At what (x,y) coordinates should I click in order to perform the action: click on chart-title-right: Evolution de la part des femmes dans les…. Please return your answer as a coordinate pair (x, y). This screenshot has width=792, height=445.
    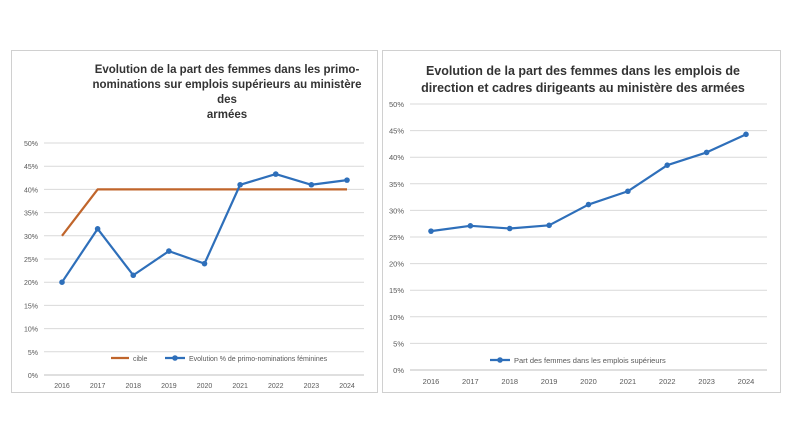
    Looking at the image, I should click on (583, 80).